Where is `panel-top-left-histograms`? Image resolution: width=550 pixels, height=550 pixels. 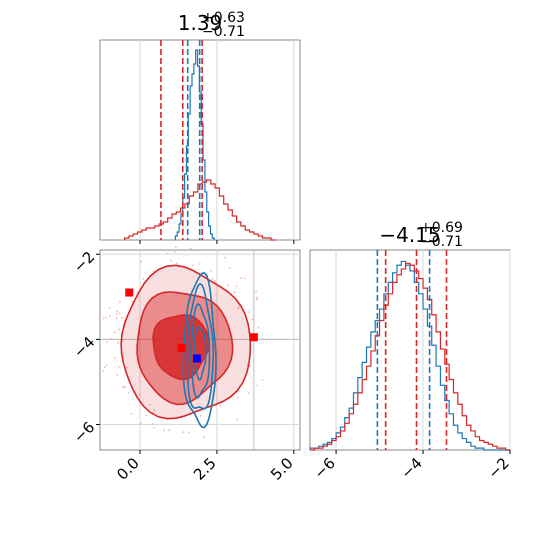 panel-top-left-histograms is located at coordinates (200, 145).